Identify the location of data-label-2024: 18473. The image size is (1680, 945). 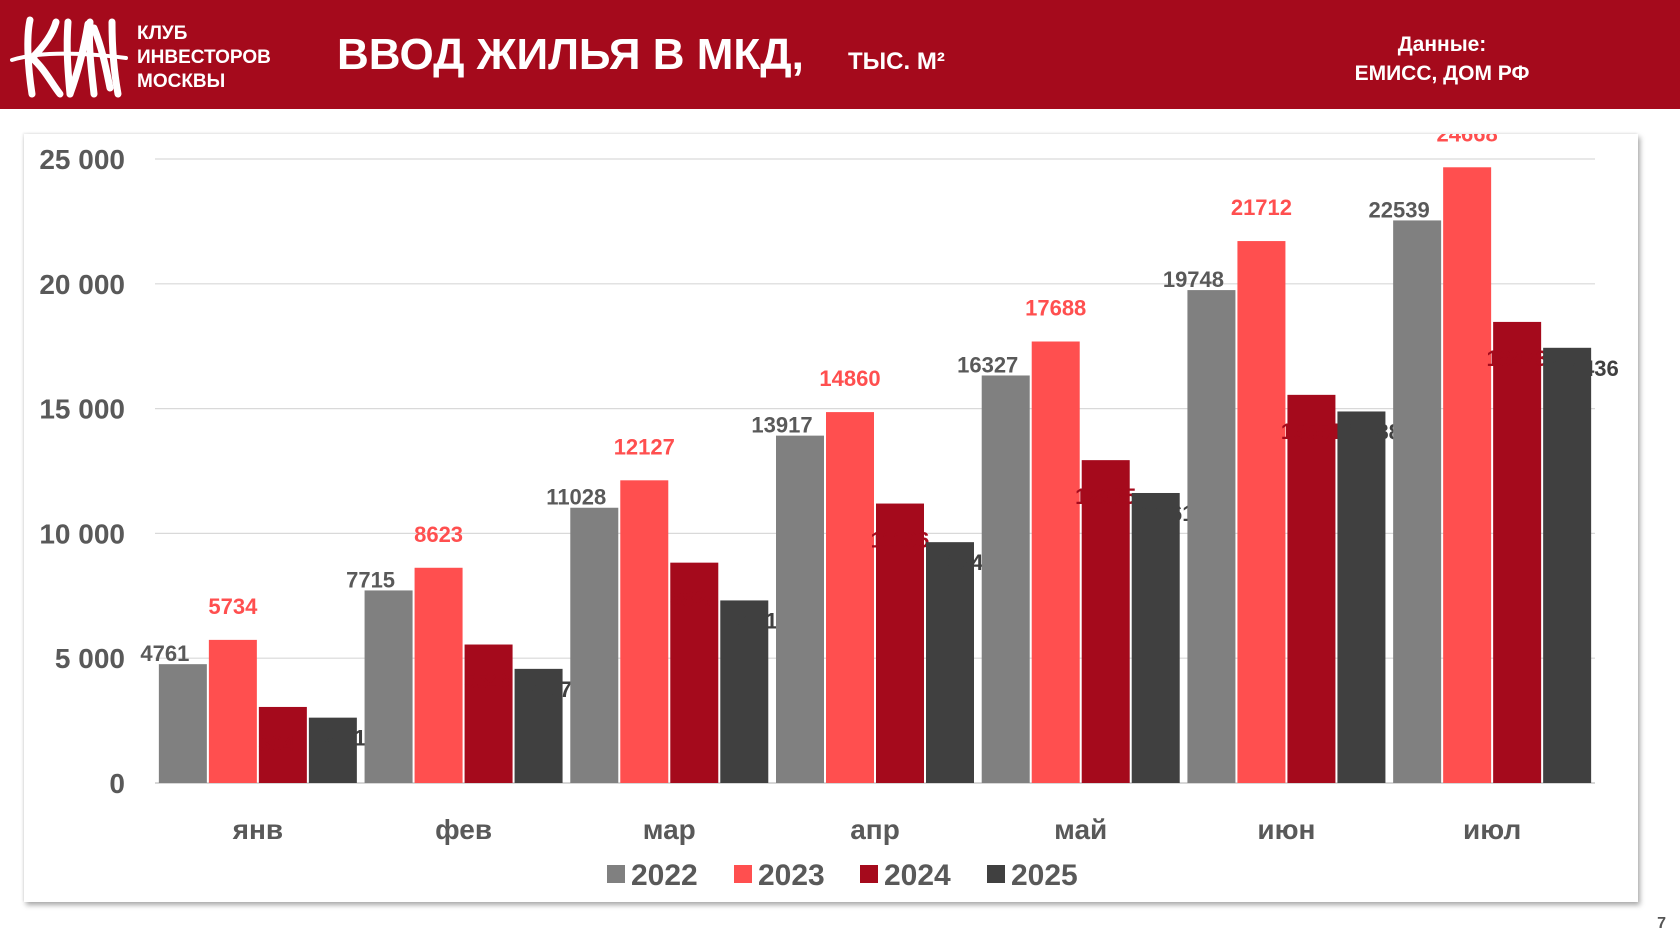
(1517, 358).